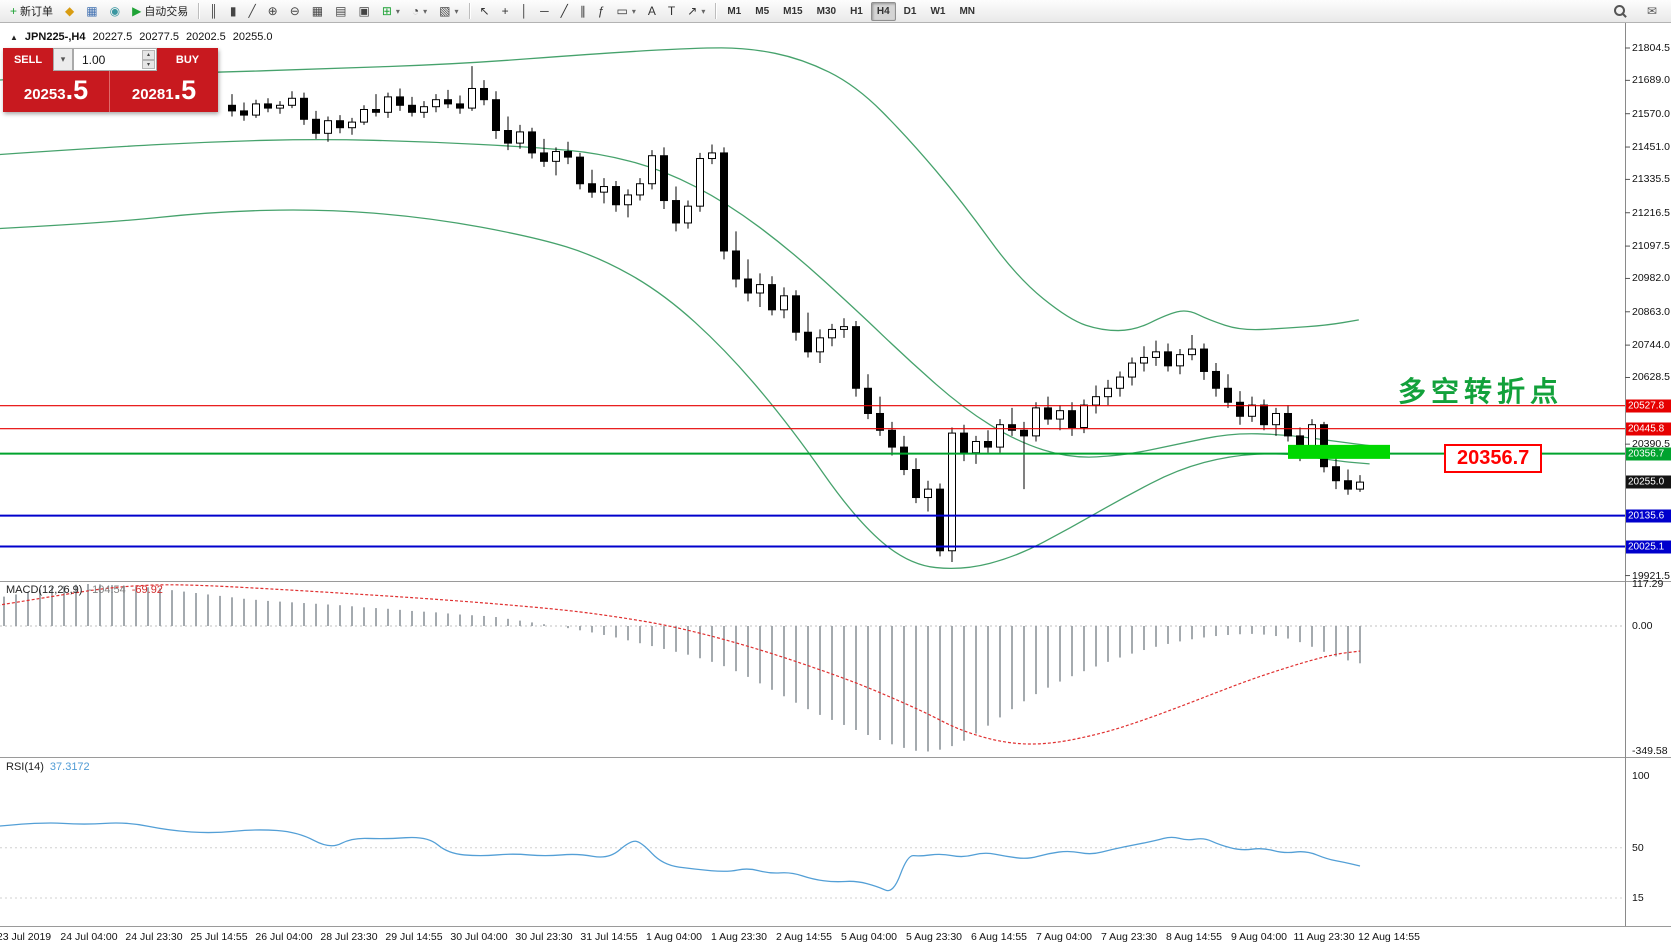 This screenshot has height=950, width=1671. I want to click on timeframe-D1-button: D1, so click(910, 11).